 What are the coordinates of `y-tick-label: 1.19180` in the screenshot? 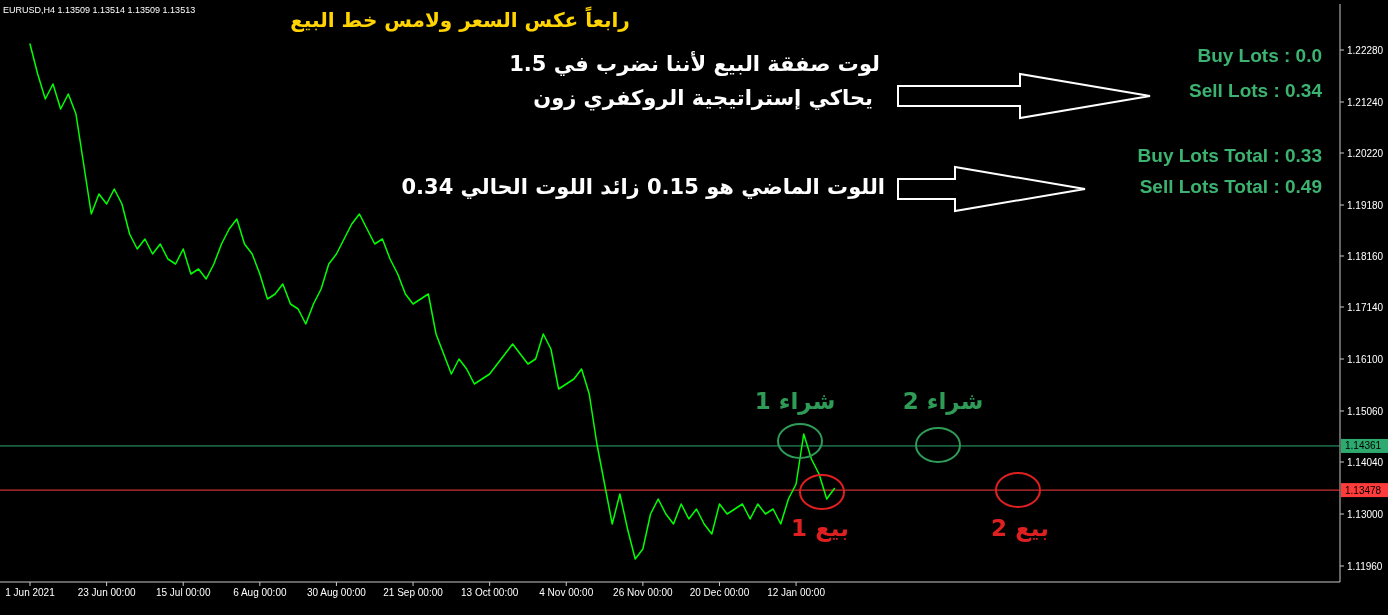 It's located at (1365, 205).